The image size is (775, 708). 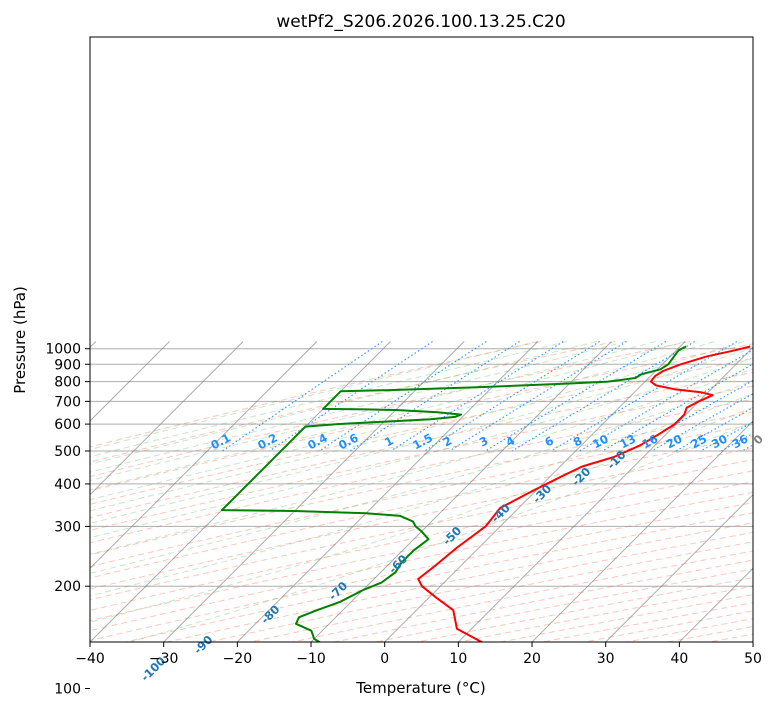 What do you see at coordinates (20, 340) in the screenshot?
I see `y-axis-label: Pressure (hPa)` at bounding box center [20, 340].